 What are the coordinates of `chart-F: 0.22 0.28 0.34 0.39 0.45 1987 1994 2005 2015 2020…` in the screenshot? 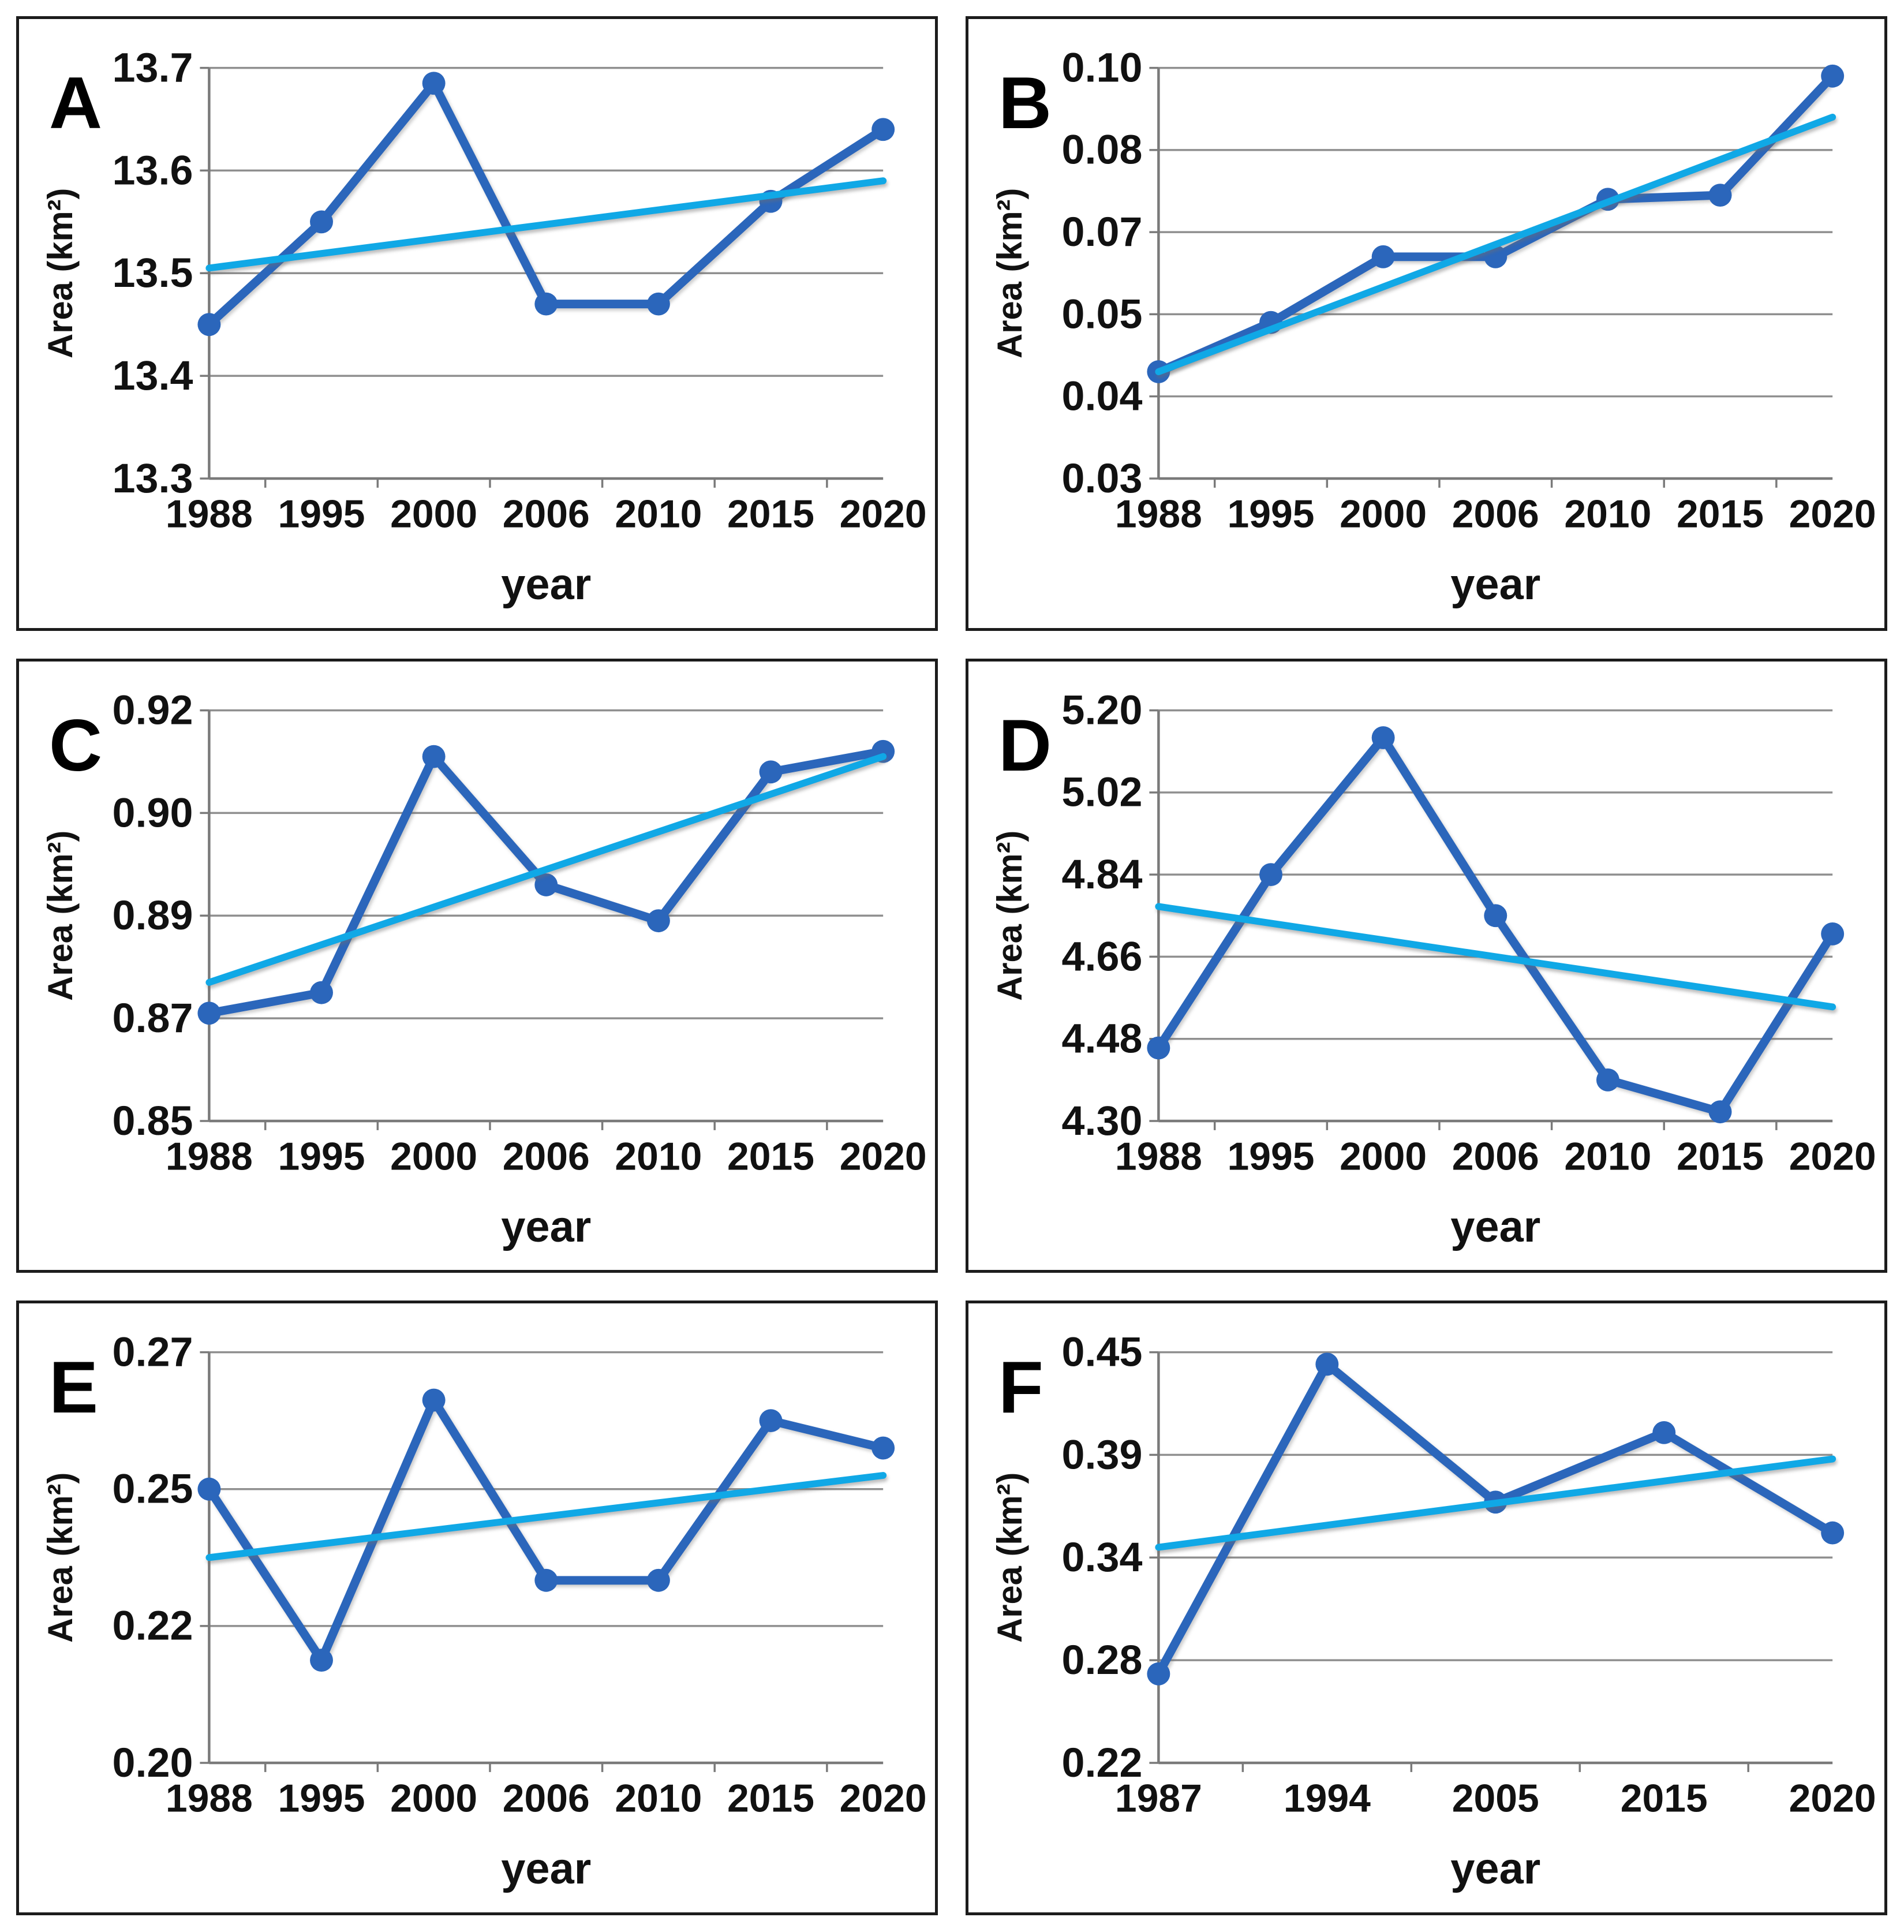 It's located at (1433, 1611).